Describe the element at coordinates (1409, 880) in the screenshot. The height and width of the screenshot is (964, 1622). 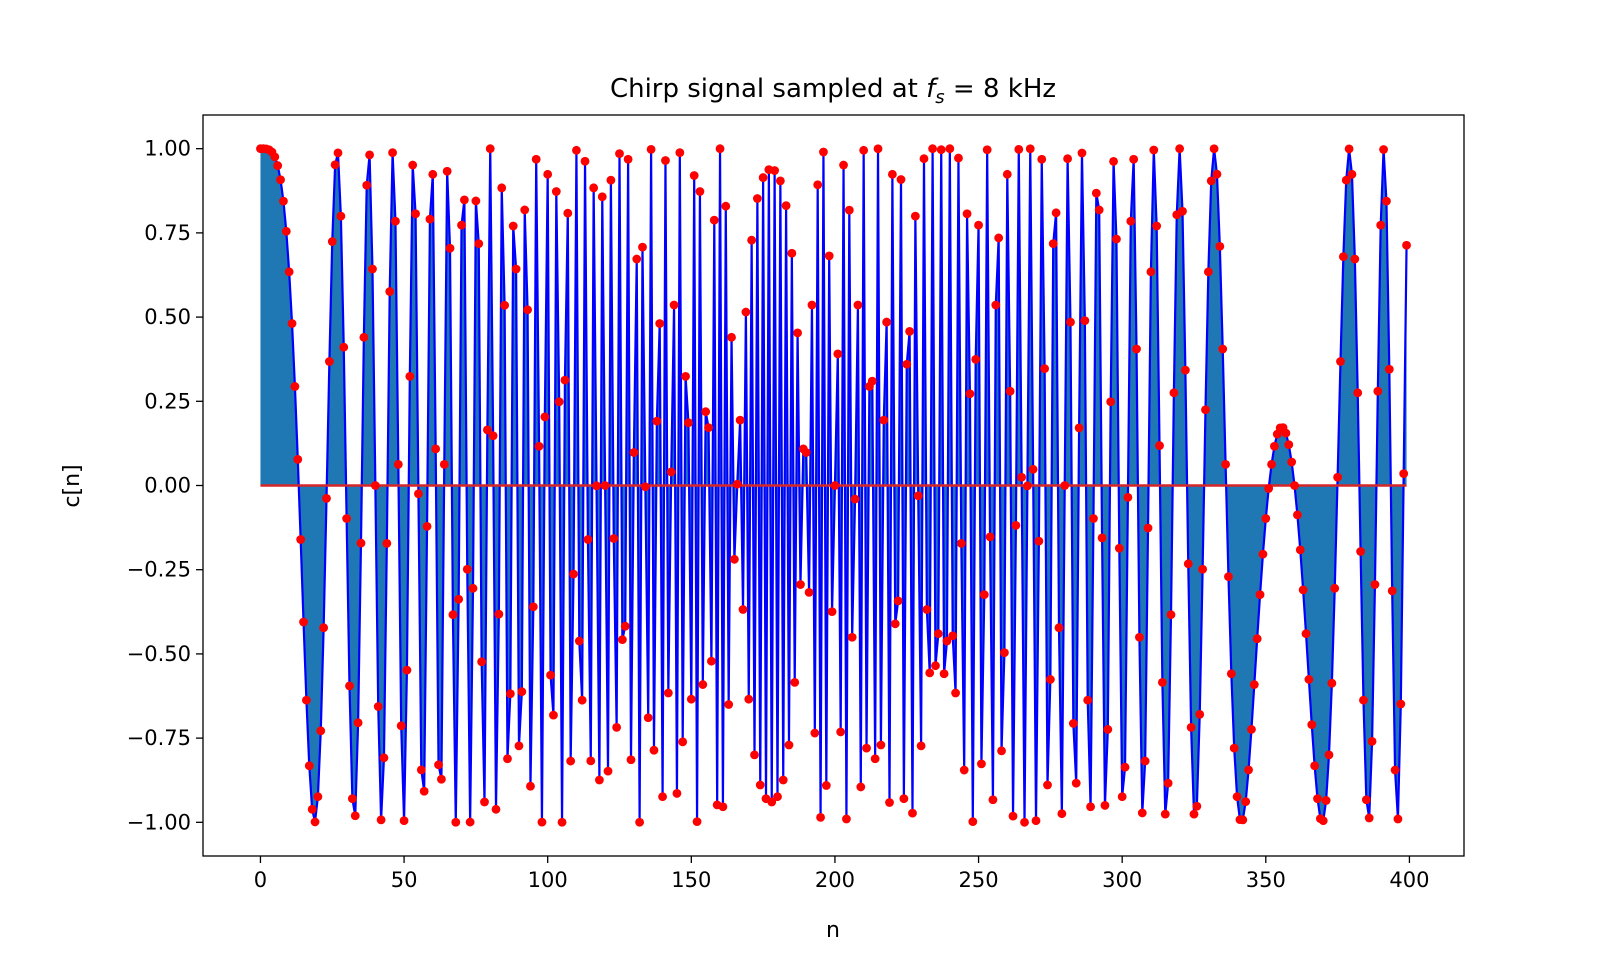
I see `x-tick-label: 400` at that location.